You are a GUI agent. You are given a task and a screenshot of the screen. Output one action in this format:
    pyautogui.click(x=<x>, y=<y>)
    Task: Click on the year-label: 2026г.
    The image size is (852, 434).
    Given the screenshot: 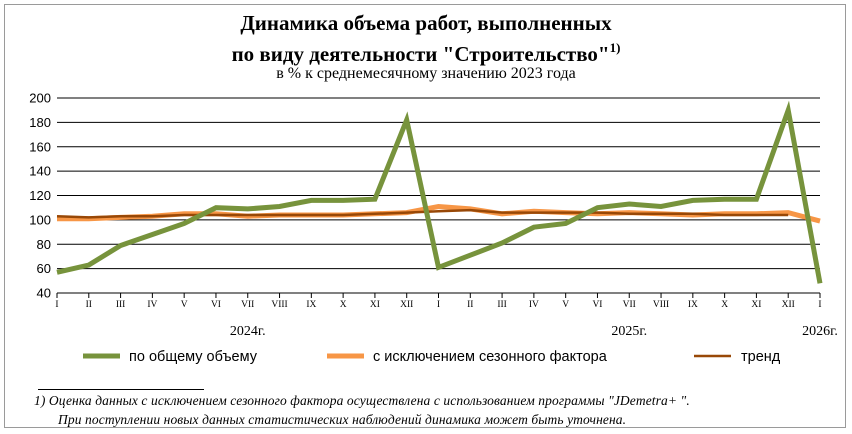 What is the action you would take?
    pyautogui.click(x=820, y=331)
    